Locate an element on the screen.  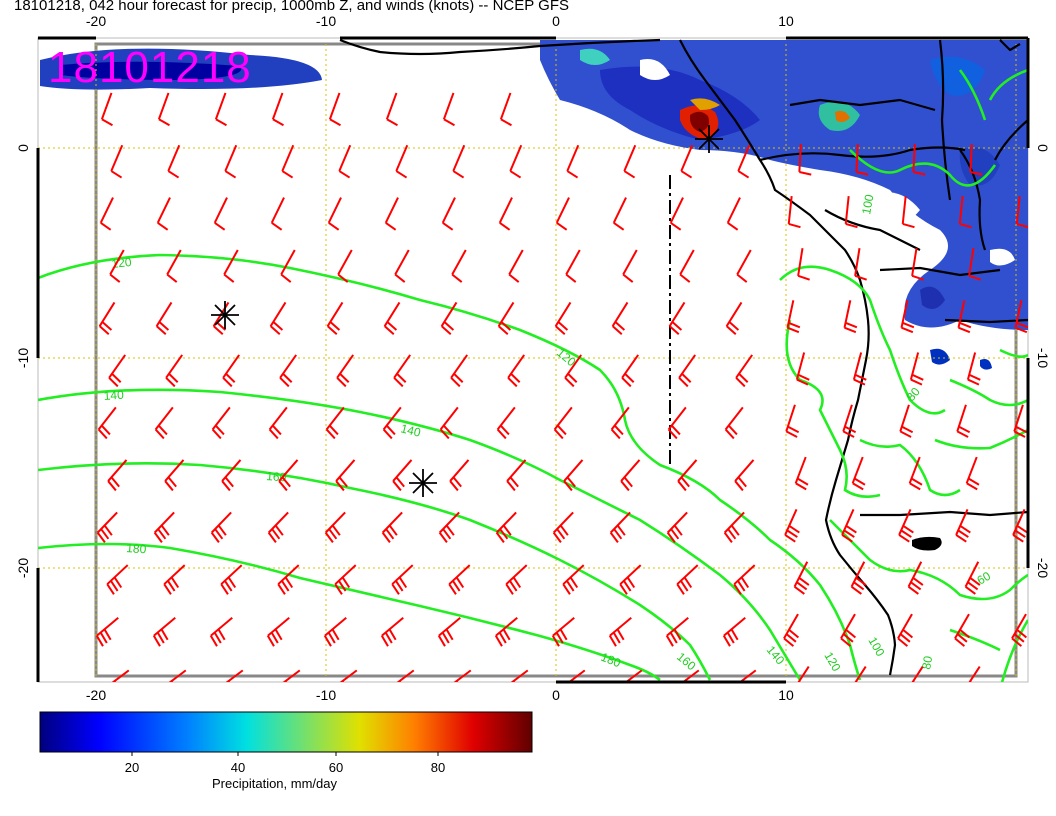
contour-label: 100 is located at coordinates (876, 647).